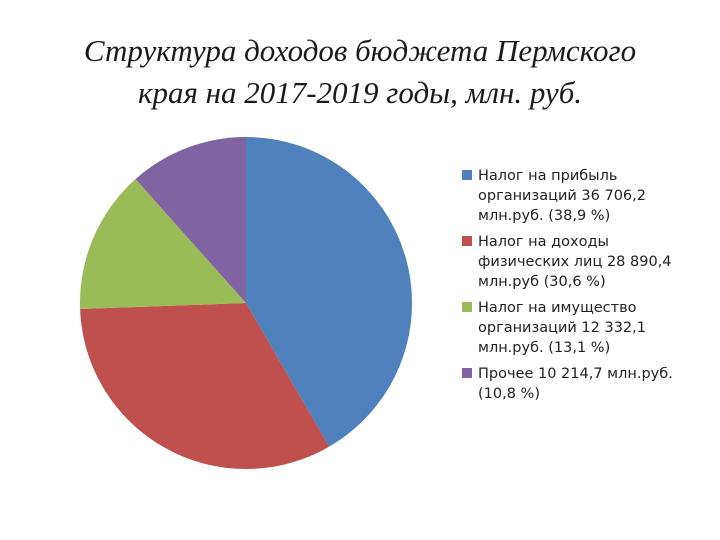 The height and width of the screenshot is (540, 720). What do you see at coordinates (543, 242) in the screenshot?
I see `legend-label-line: Налог на доходы` at bounding box center [543, 242].